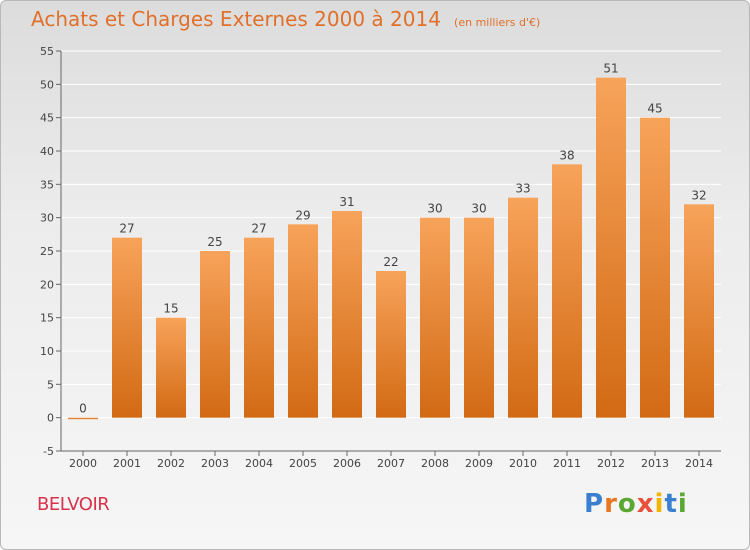 The height and width of the screenshot is (550, 750). I want to click on y-tick-label: -5, so click(48, 451).